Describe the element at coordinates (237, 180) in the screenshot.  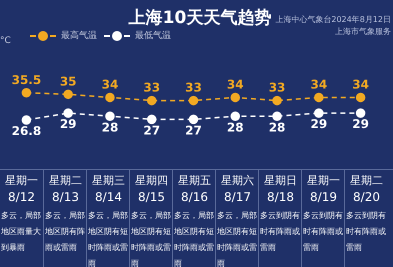
I see `text: 星期六` at that location.